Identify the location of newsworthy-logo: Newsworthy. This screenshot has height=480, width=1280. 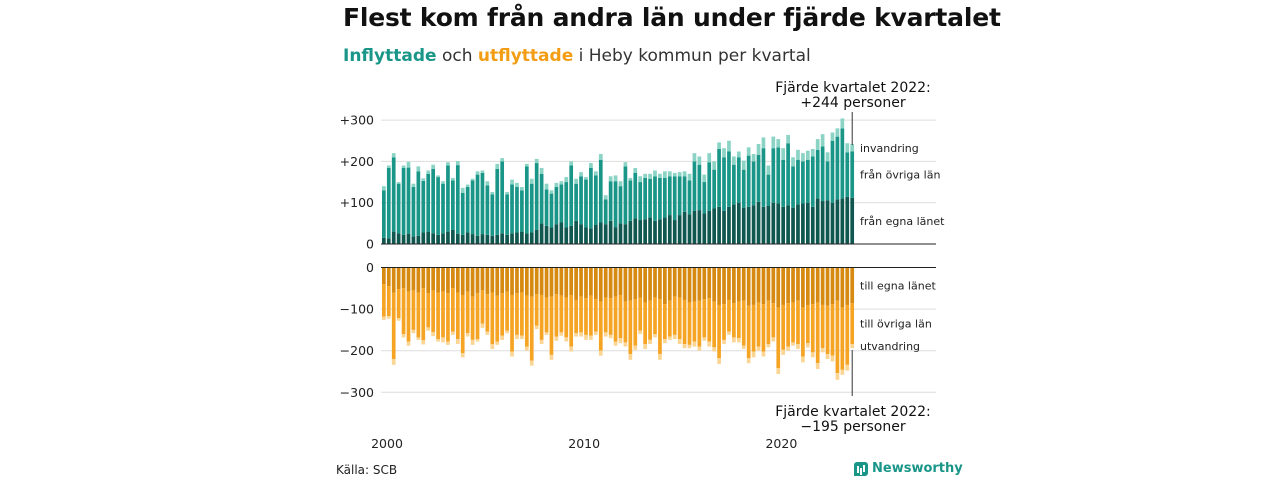
(908, 468).